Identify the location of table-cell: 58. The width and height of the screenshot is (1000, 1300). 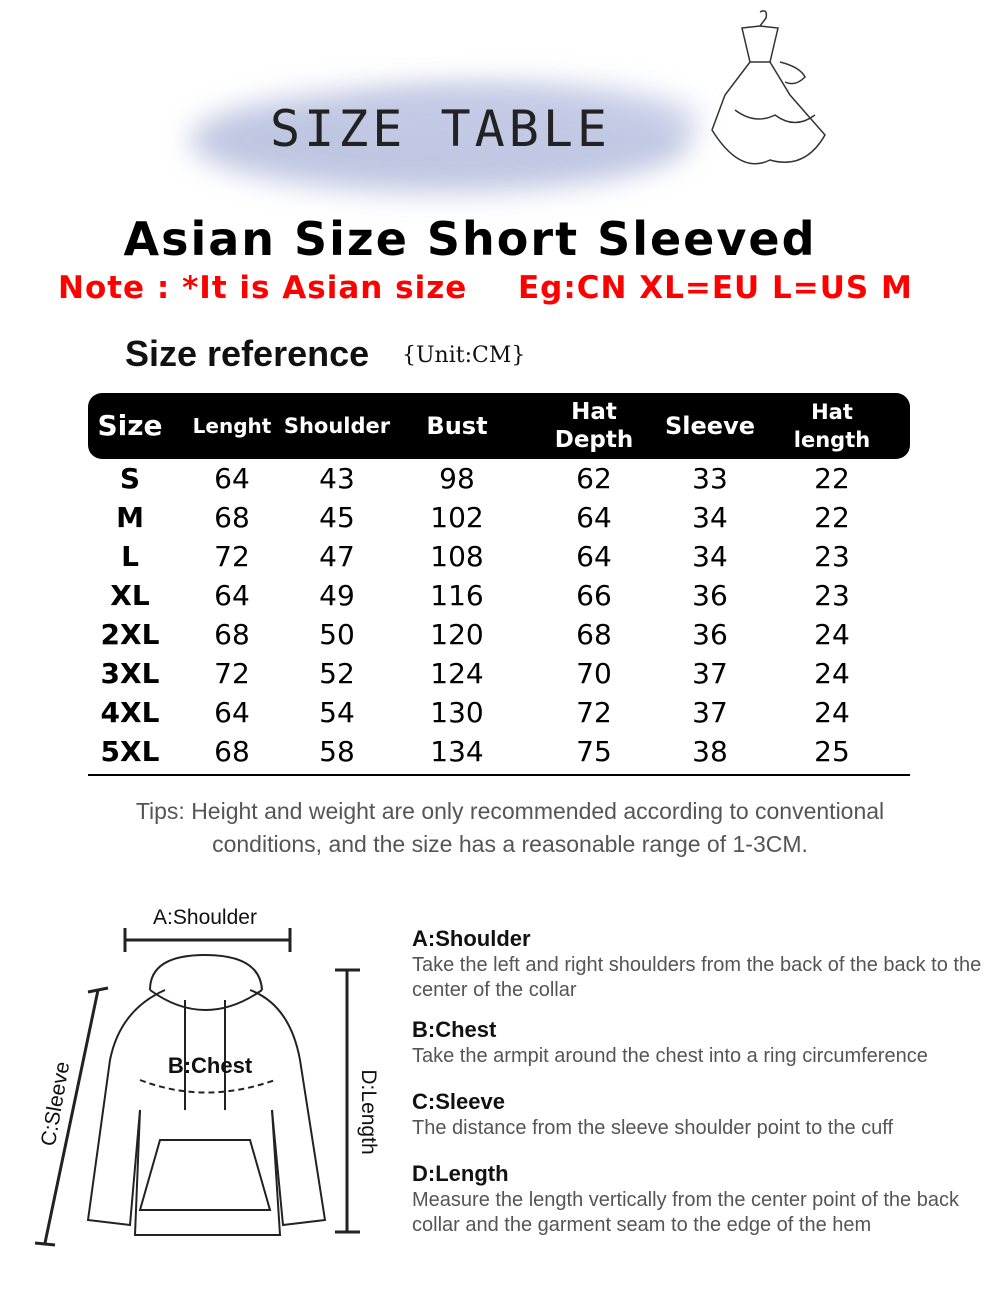
(337, 751).